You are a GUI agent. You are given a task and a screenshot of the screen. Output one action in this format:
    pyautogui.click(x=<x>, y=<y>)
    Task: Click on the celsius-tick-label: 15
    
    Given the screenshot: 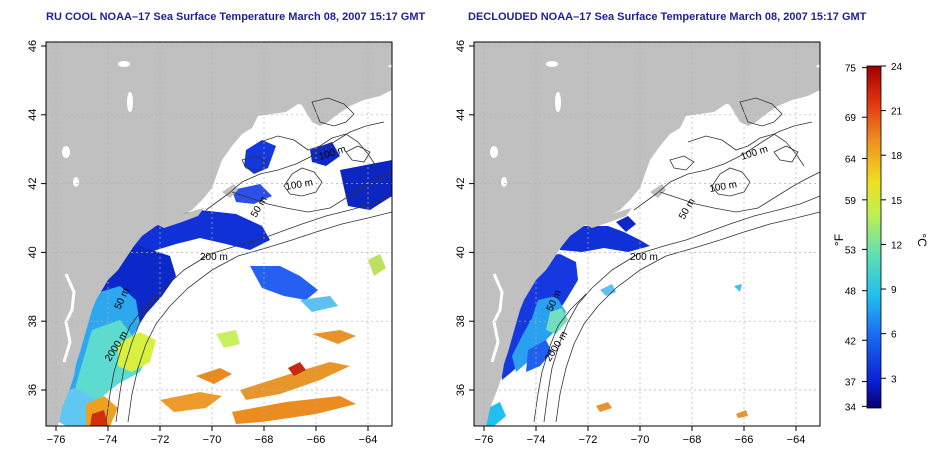 What is the action you would take?
    pyautogui.click(x=897, y=201)
    